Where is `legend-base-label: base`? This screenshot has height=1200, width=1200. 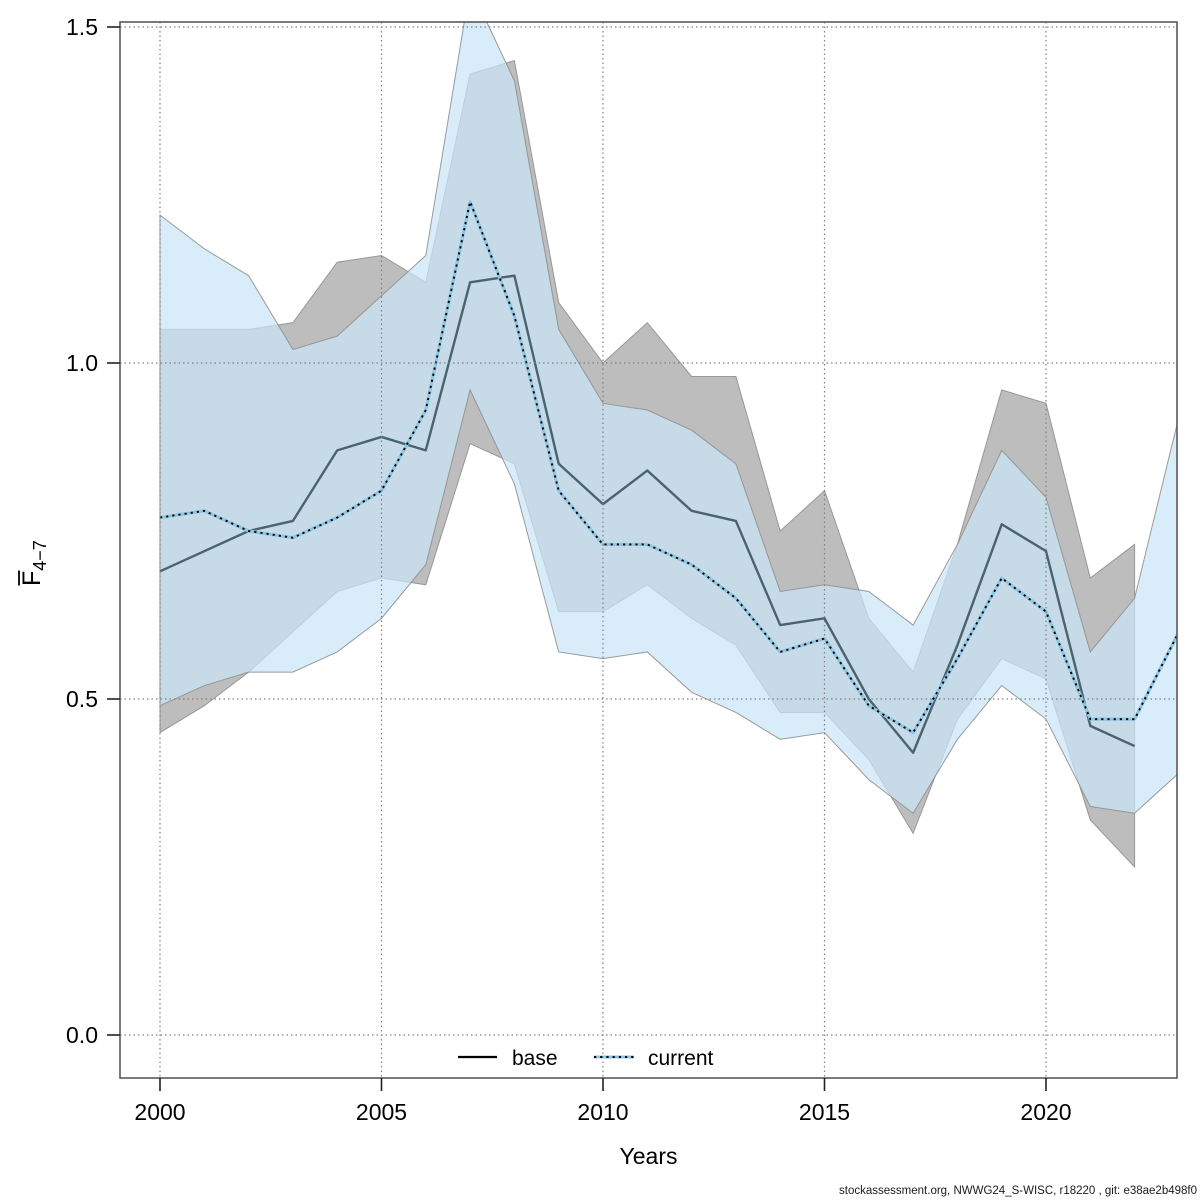 legend-base-label: base is located at coordinates (535, 1058).